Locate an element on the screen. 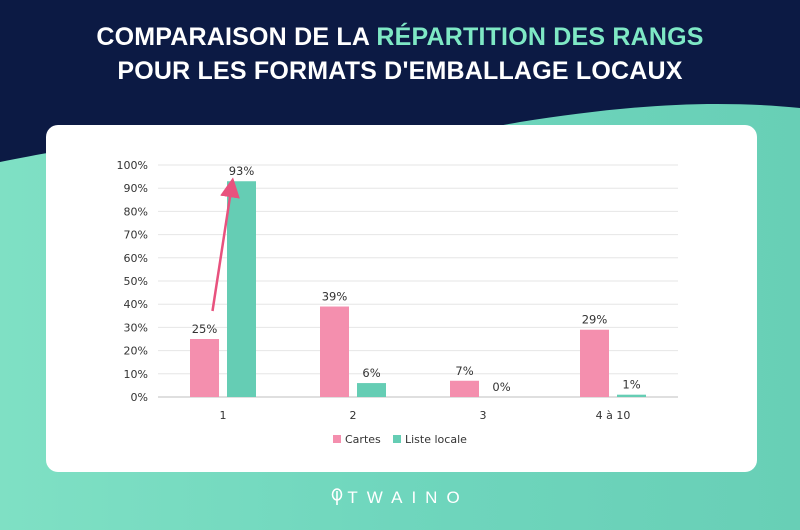 Image resolution: width=800 pixels, height=530 pixels. annotation-arrow is located at coordinates (225, 244).